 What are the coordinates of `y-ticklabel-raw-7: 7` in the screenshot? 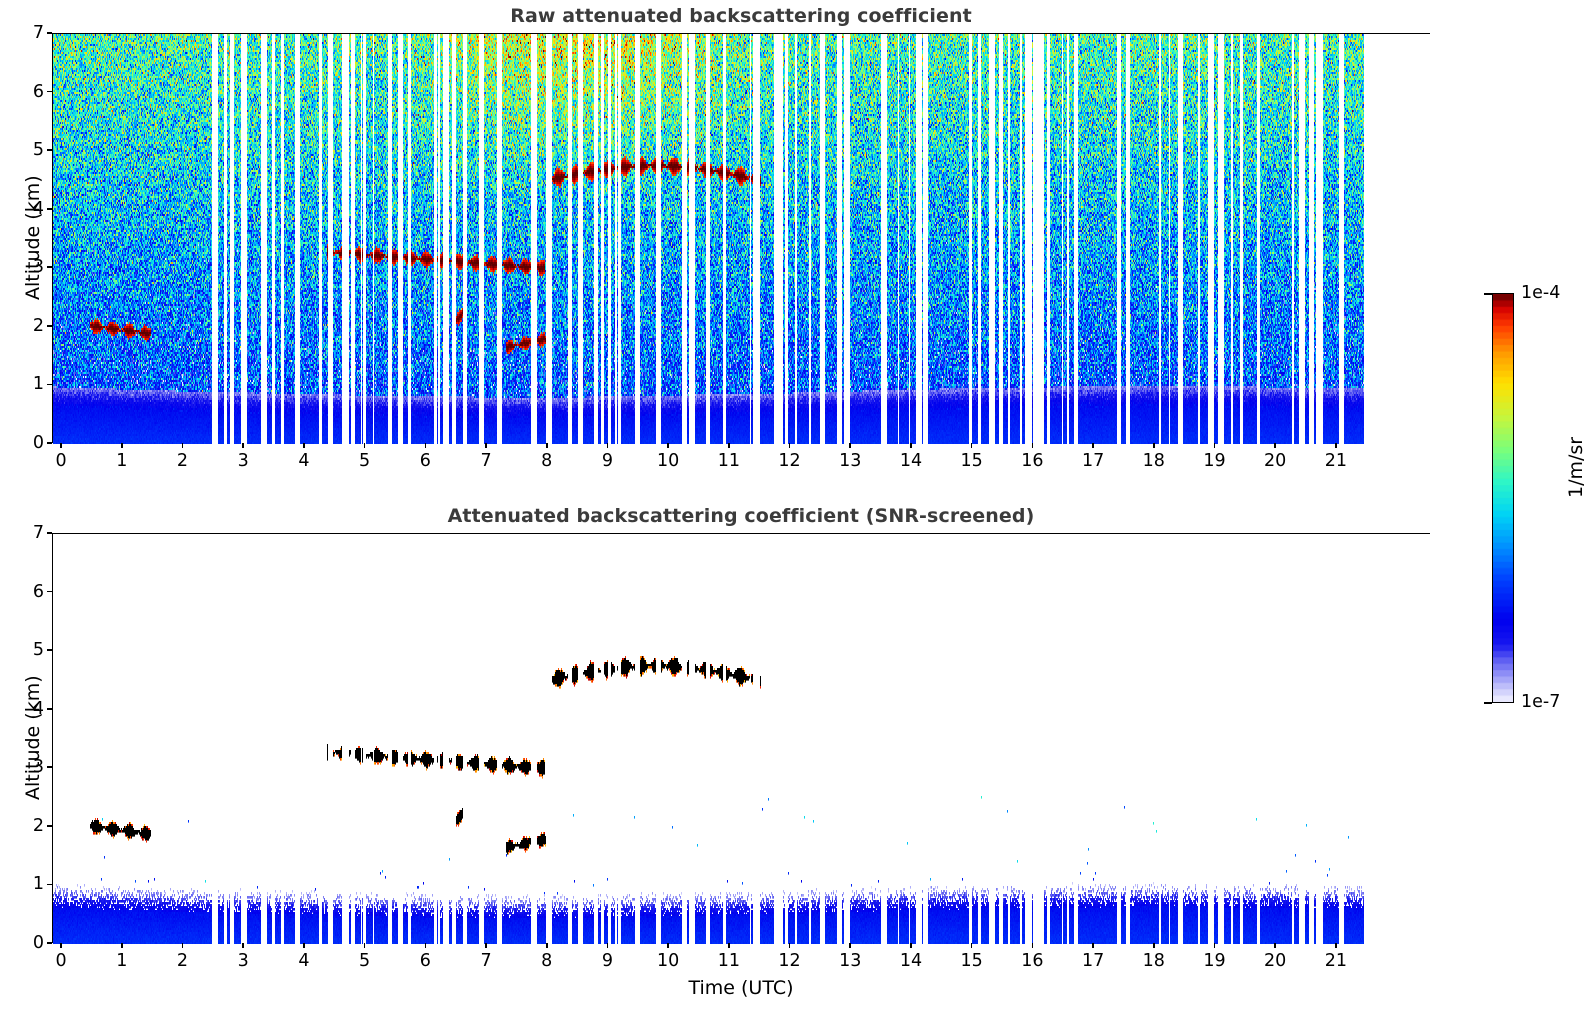 It's located at (38, 33).